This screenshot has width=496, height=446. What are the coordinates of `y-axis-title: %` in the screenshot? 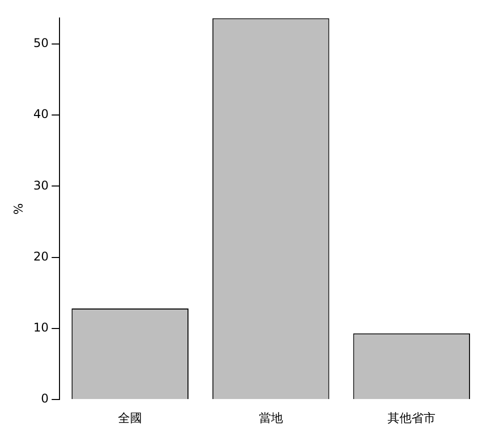 It's located at (18, 209).